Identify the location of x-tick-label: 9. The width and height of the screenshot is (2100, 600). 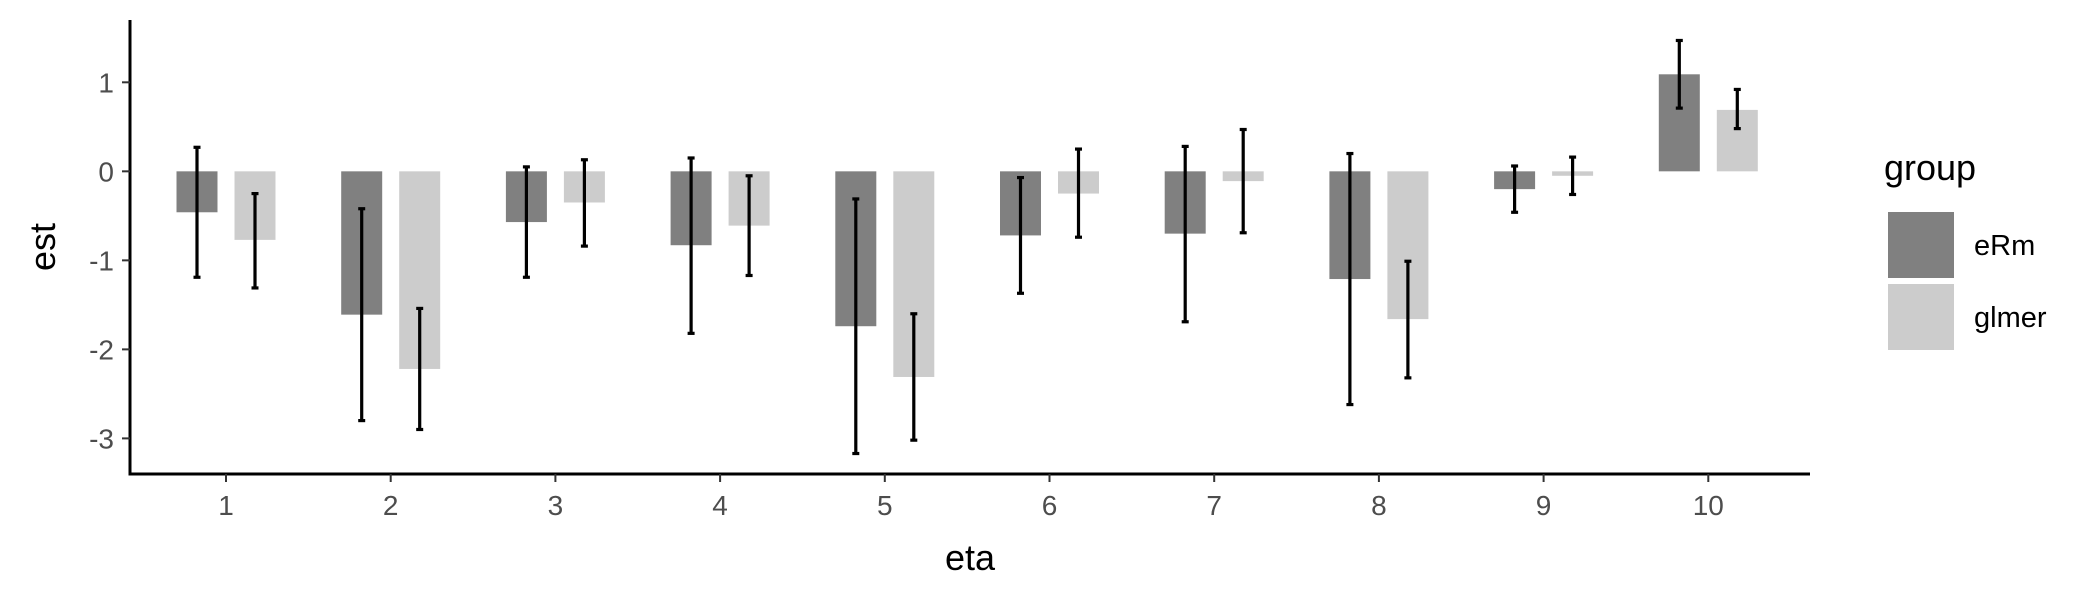
(1544, 505).